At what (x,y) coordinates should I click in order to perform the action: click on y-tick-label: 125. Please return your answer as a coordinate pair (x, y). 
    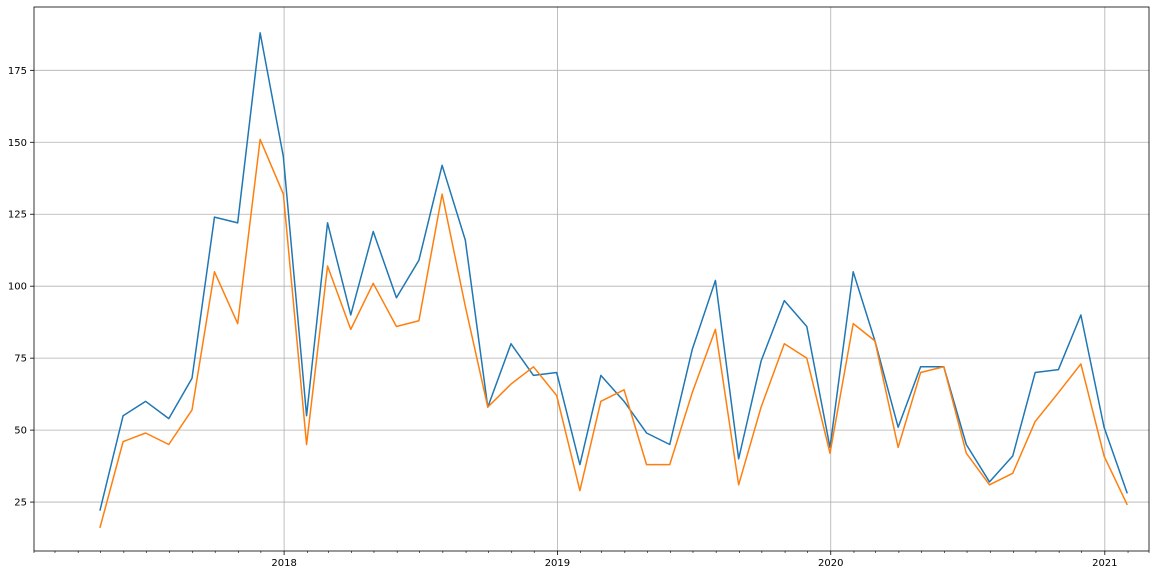
    Looking at the image, I should click on (17, 215).